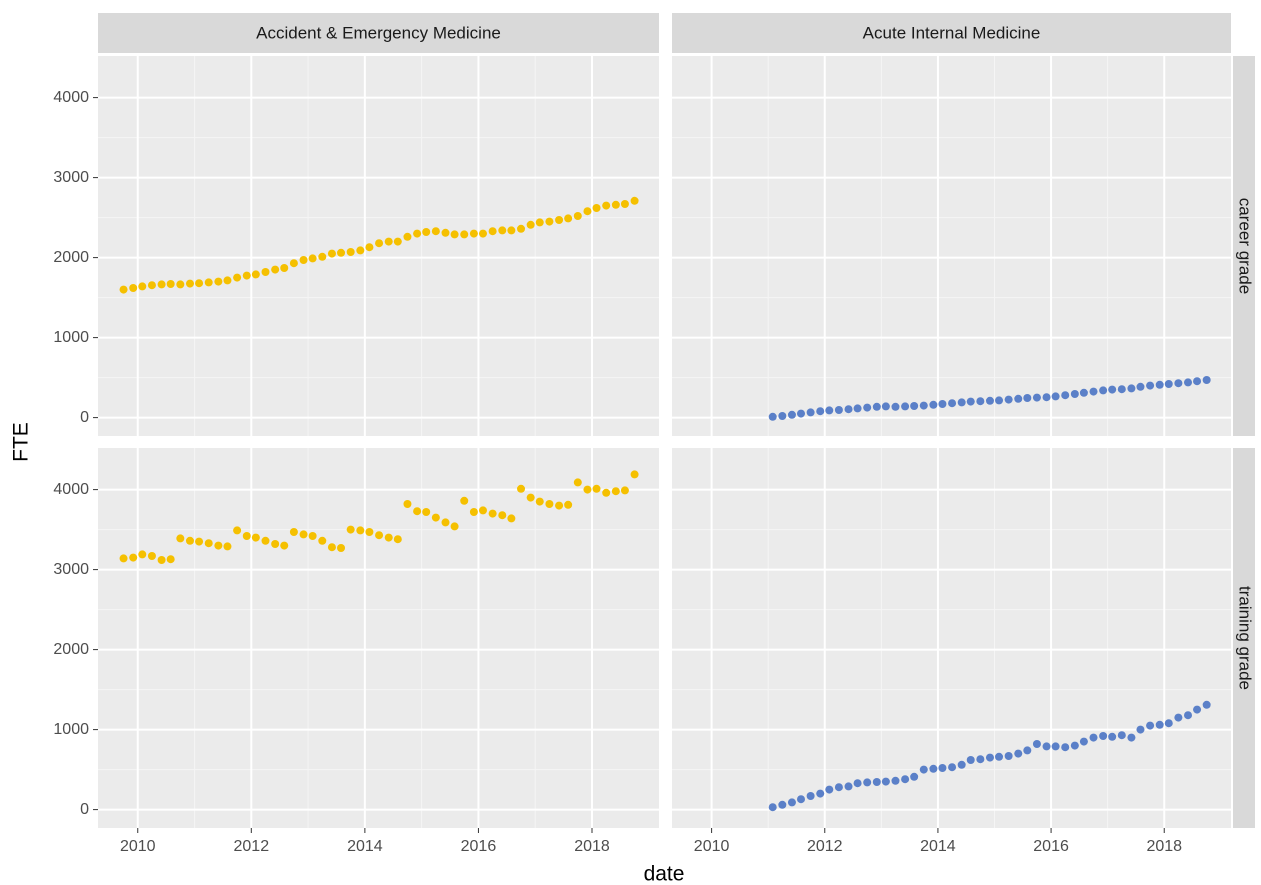 The width and height of the screenshot is (1261, 885). I want to click on y-axis-title: FTE, so click(21, 442).